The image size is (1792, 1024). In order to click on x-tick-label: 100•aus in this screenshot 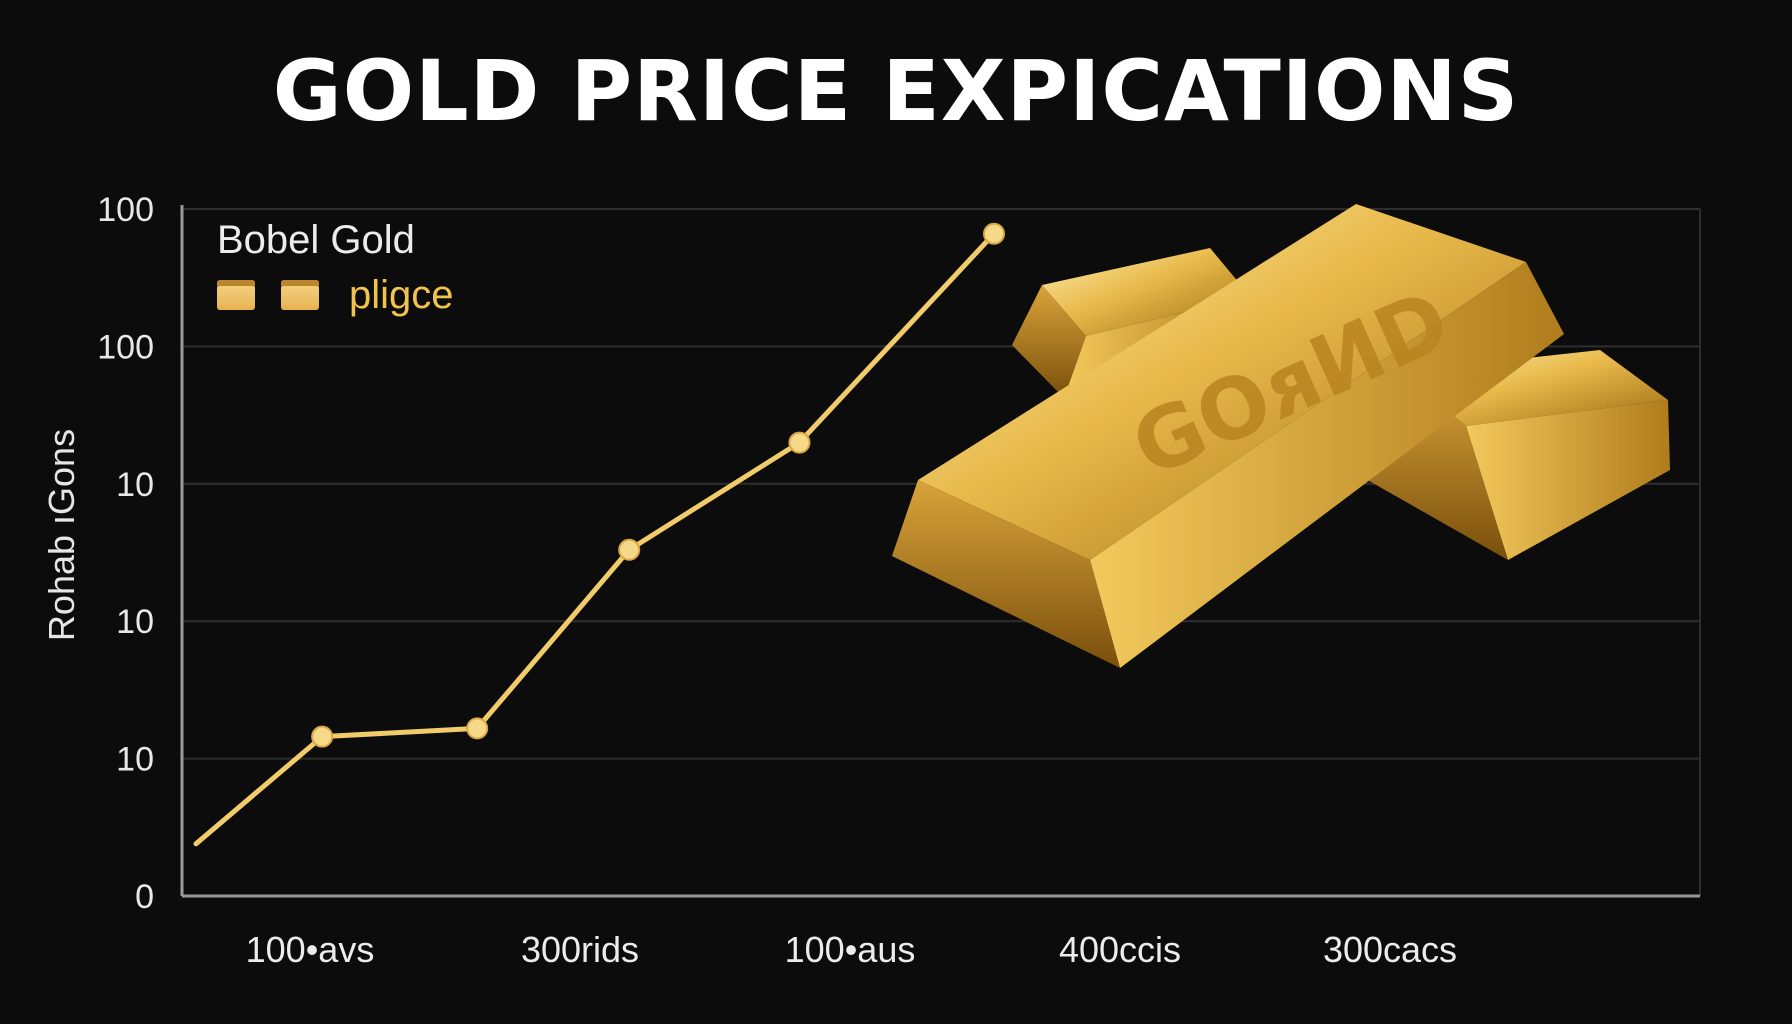, I will do `click(850, 949)`.